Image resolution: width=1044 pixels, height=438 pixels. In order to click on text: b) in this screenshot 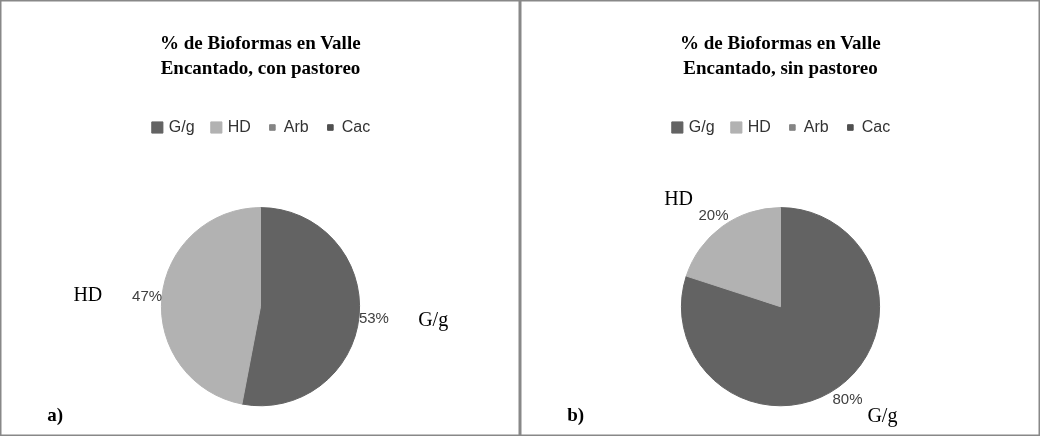, I will do `click(576, 415)`.